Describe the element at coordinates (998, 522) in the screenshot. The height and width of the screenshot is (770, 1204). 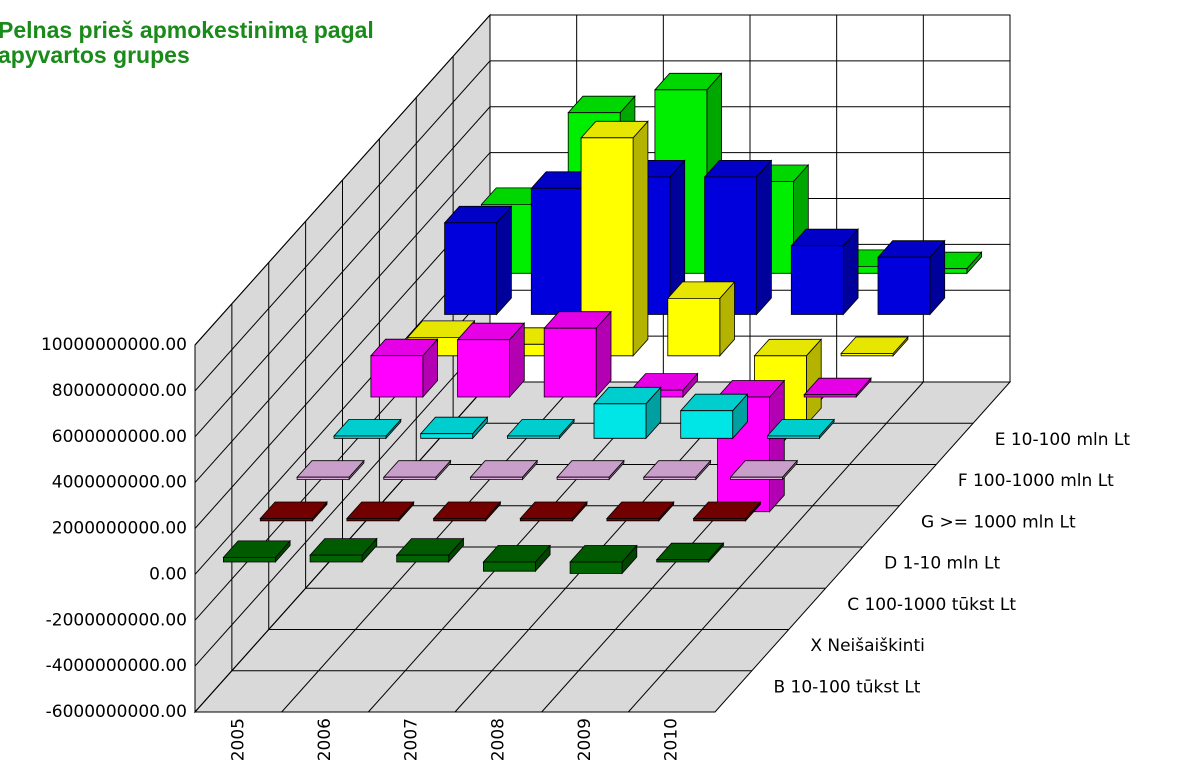
I see `legend-label: G >= 1000 mln Lt` at that location.